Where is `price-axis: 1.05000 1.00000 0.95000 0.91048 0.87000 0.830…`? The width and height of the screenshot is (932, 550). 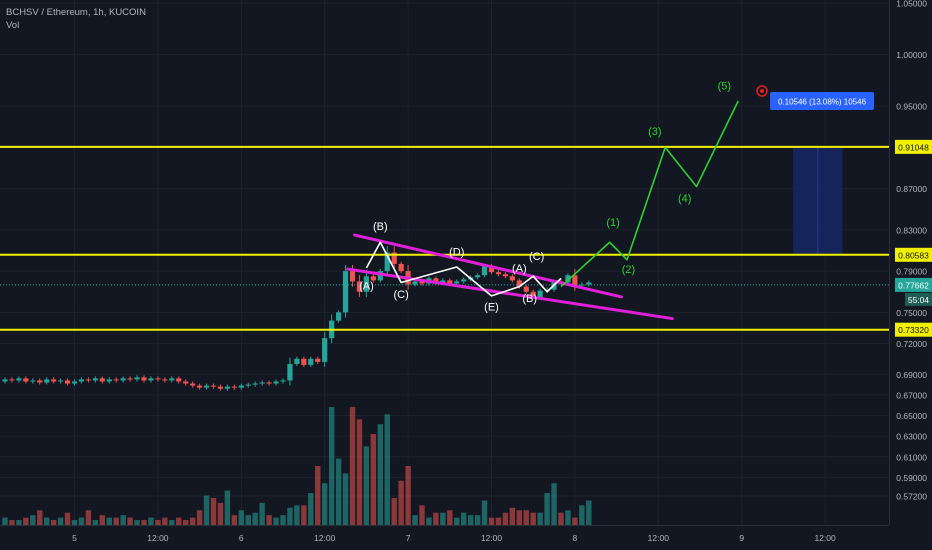 price-axis: 1.05000 1.00000 0.95000 0.91048 0.87000 0.830… is located at coordinates (910, 262).